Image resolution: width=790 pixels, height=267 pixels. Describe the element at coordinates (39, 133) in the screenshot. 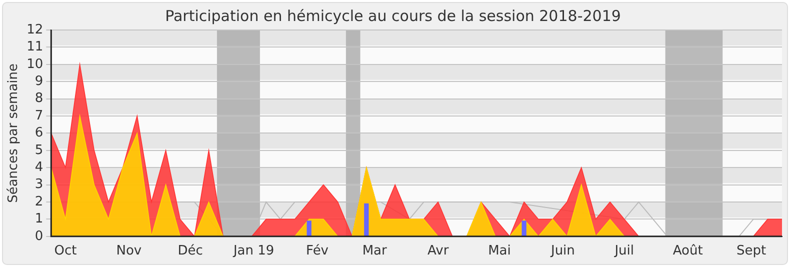

I see `y-tick-label: 6` at that location.